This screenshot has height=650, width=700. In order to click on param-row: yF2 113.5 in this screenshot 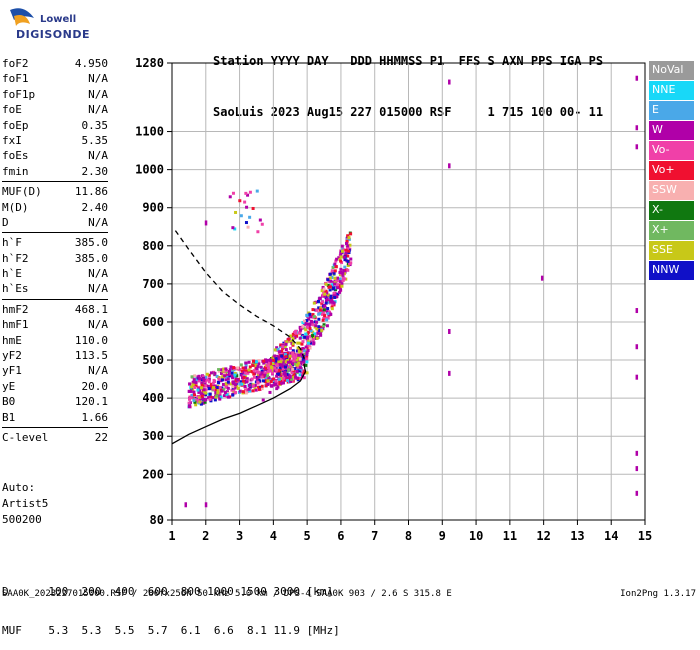, I will do `click(55, 355)`.